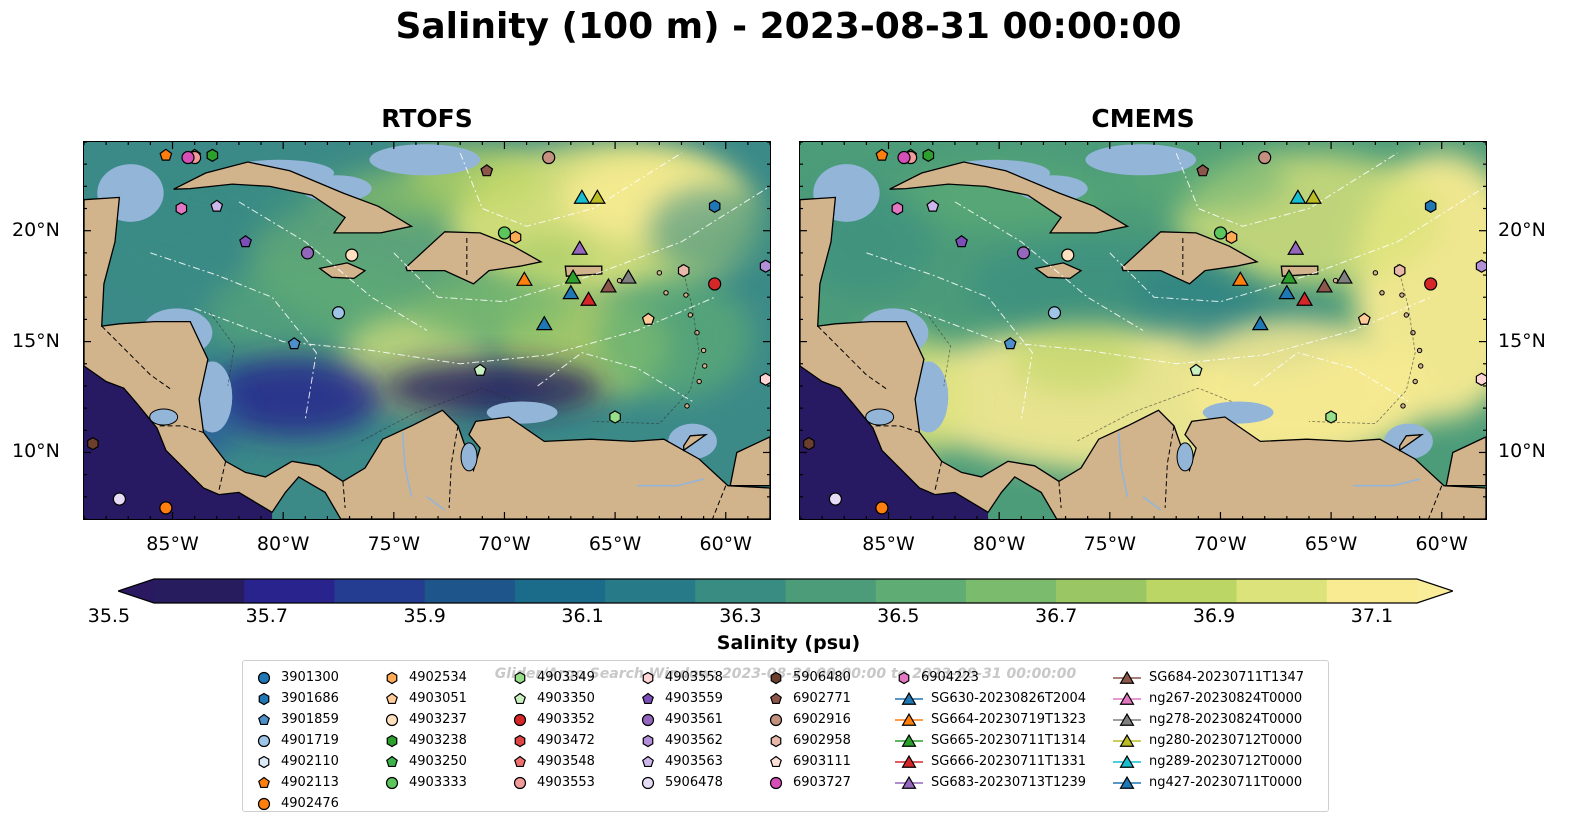 This screenshot has height=829, width=1577. I want to click on lake, so click(880, 417).